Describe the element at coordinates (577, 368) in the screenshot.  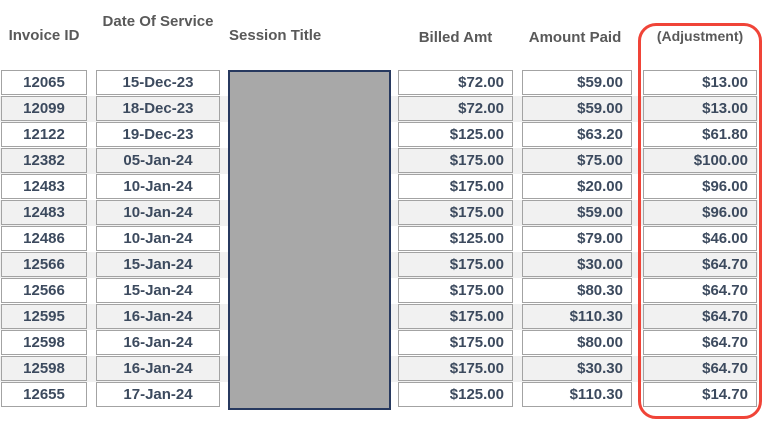
I see `cell-amount-paid: $30.30` at that location.